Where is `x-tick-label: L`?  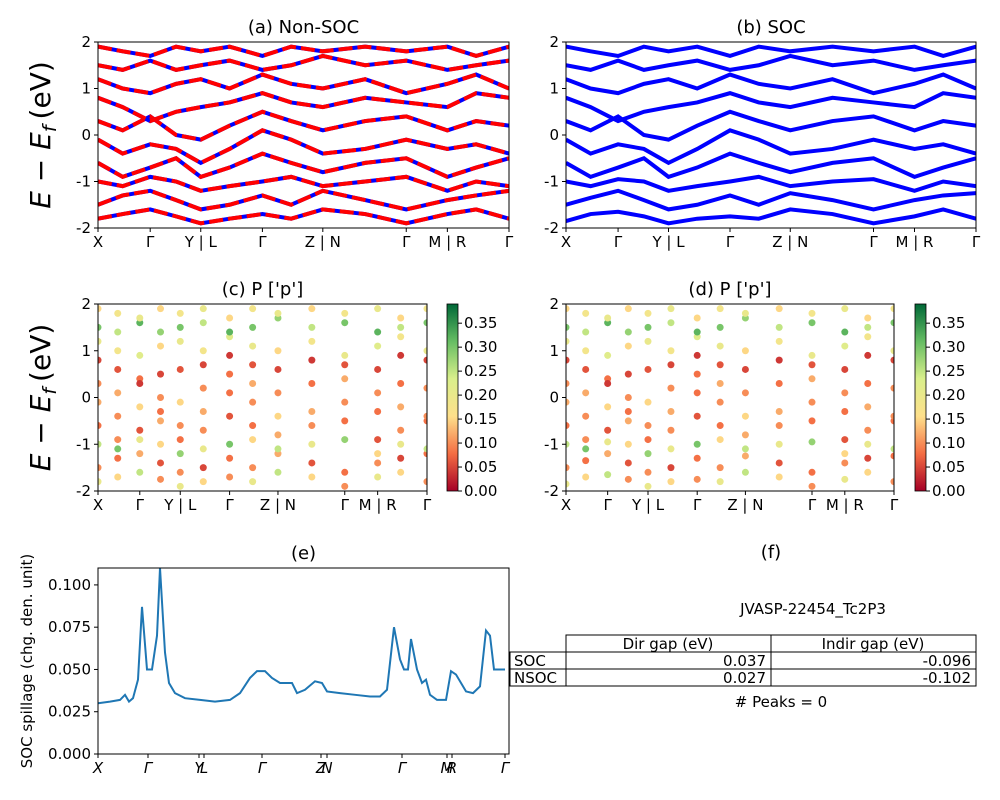 x-tick-label: L is located at coordinates (204, 768).